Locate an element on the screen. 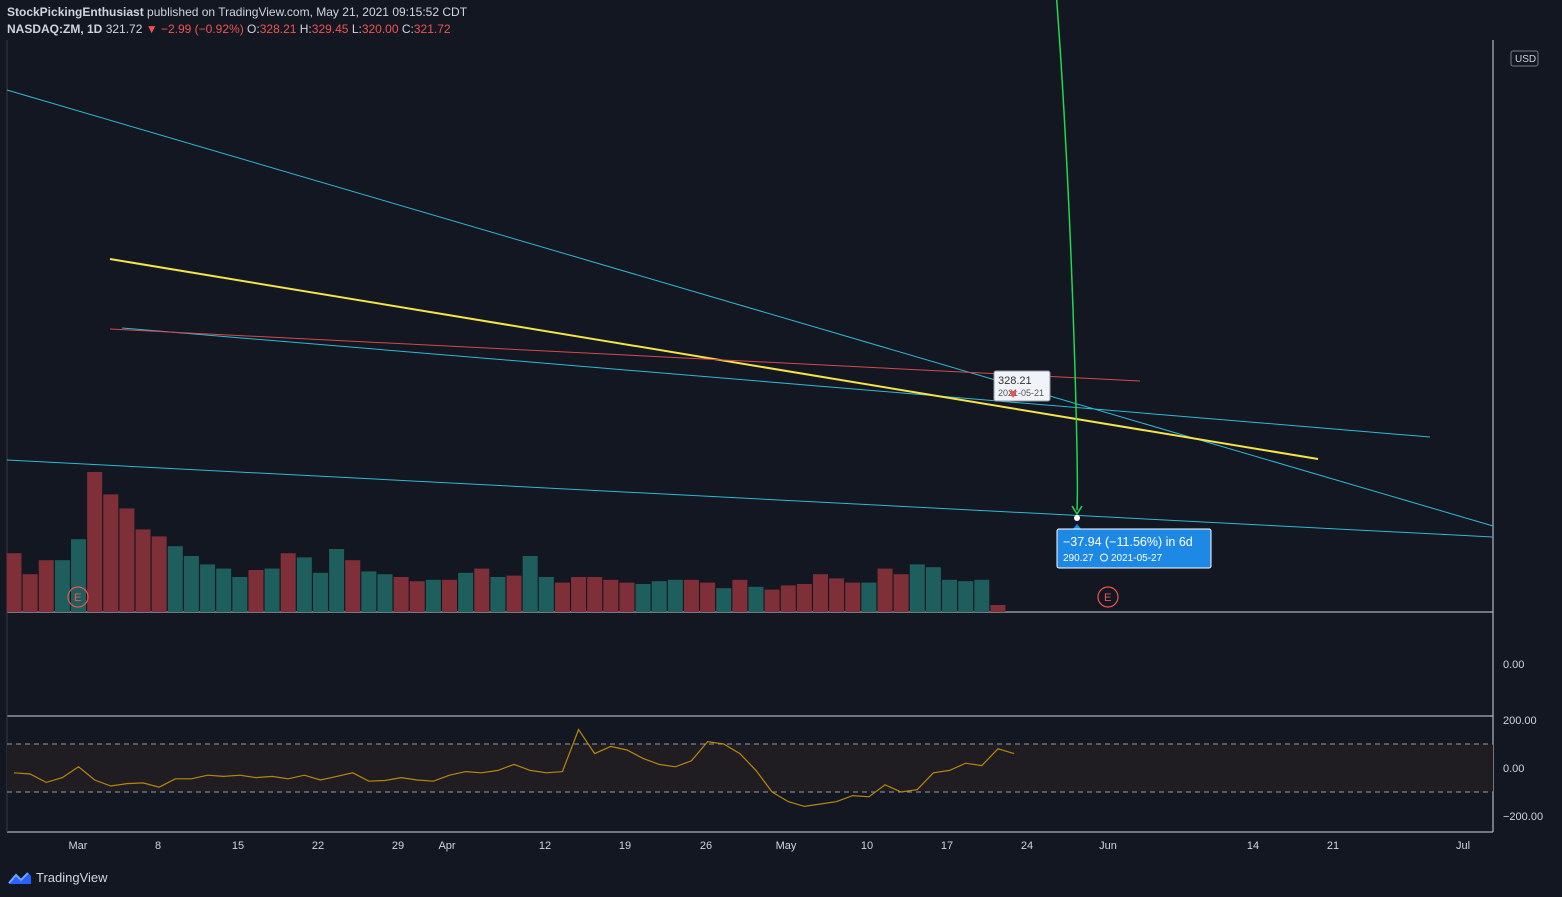 The image size is (1562, 897). time-tick-label: Apr is located at coordinates (446, 846).